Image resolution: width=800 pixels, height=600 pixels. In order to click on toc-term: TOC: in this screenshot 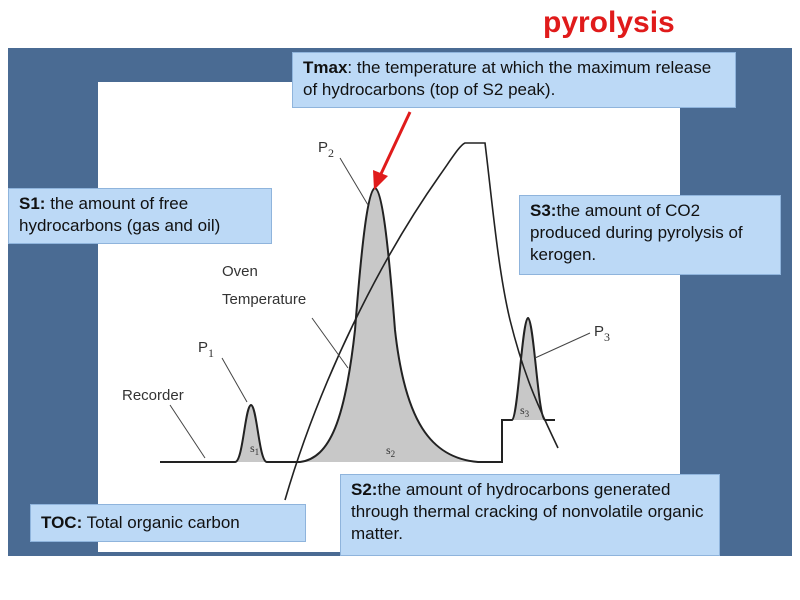, I will do `click(62, 522)`.